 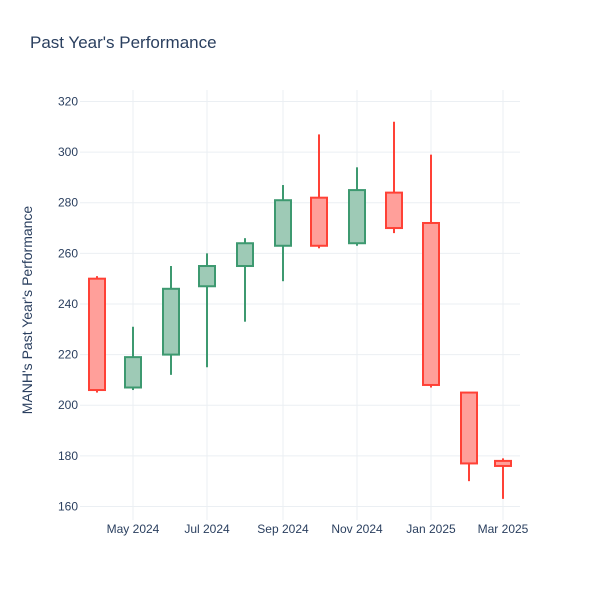 I want to click on y-tick-label: 320, so click(x=68, y=102).